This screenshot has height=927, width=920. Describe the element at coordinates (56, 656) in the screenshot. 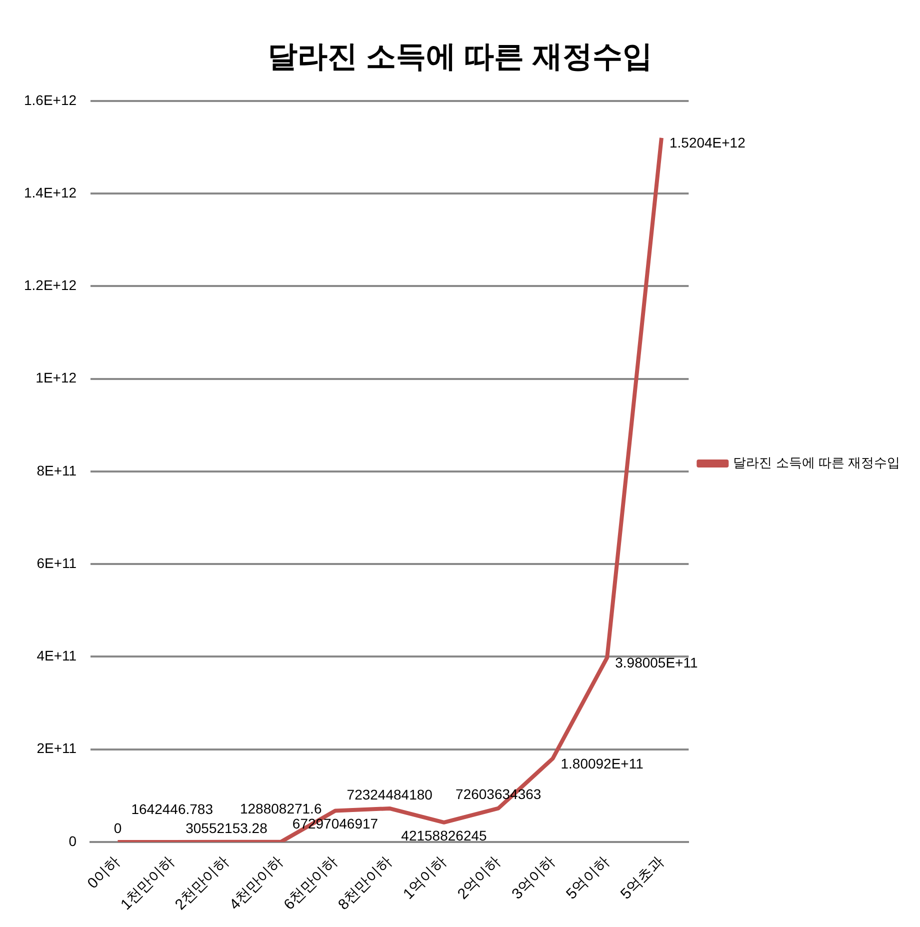

I see `y-tick-label: 4E+11` at that location.